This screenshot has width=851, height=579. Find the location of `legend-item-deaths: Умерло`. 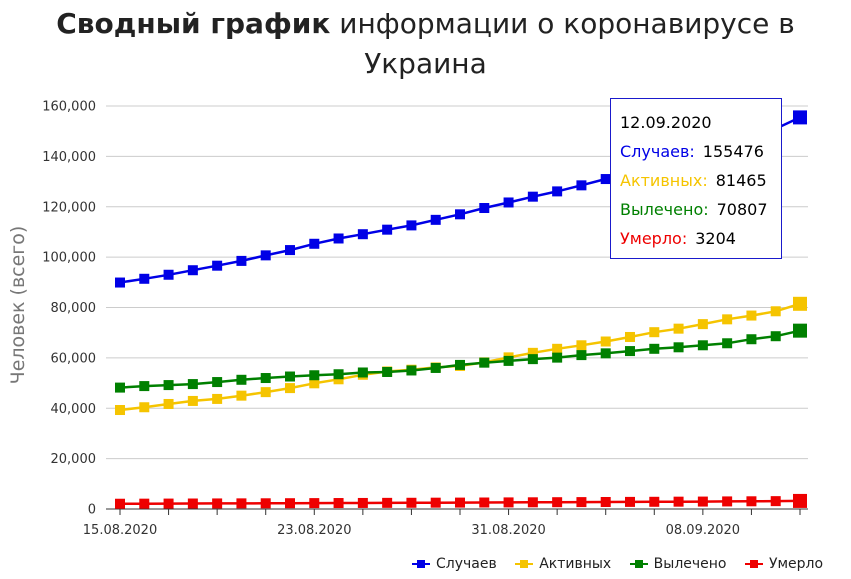

legend-item-deaths: Умерло is located at coordinates (783, 564).